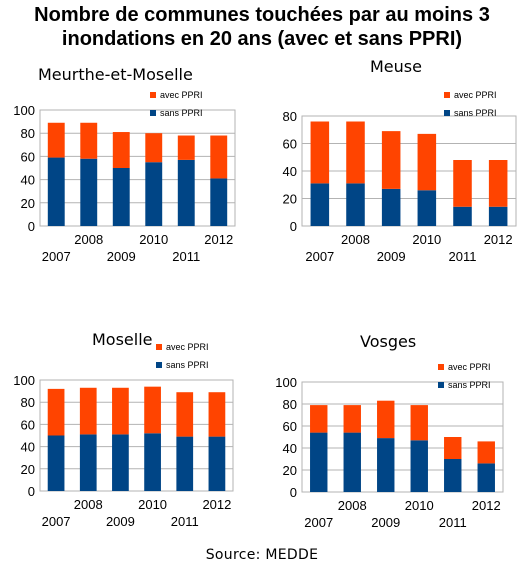 Image resolution: width=524 pixels, height=566 pixels. Describe the element at coordinates (396, 66) in the screenshot. I see `chart-title-meuse: Meuse` at that location.